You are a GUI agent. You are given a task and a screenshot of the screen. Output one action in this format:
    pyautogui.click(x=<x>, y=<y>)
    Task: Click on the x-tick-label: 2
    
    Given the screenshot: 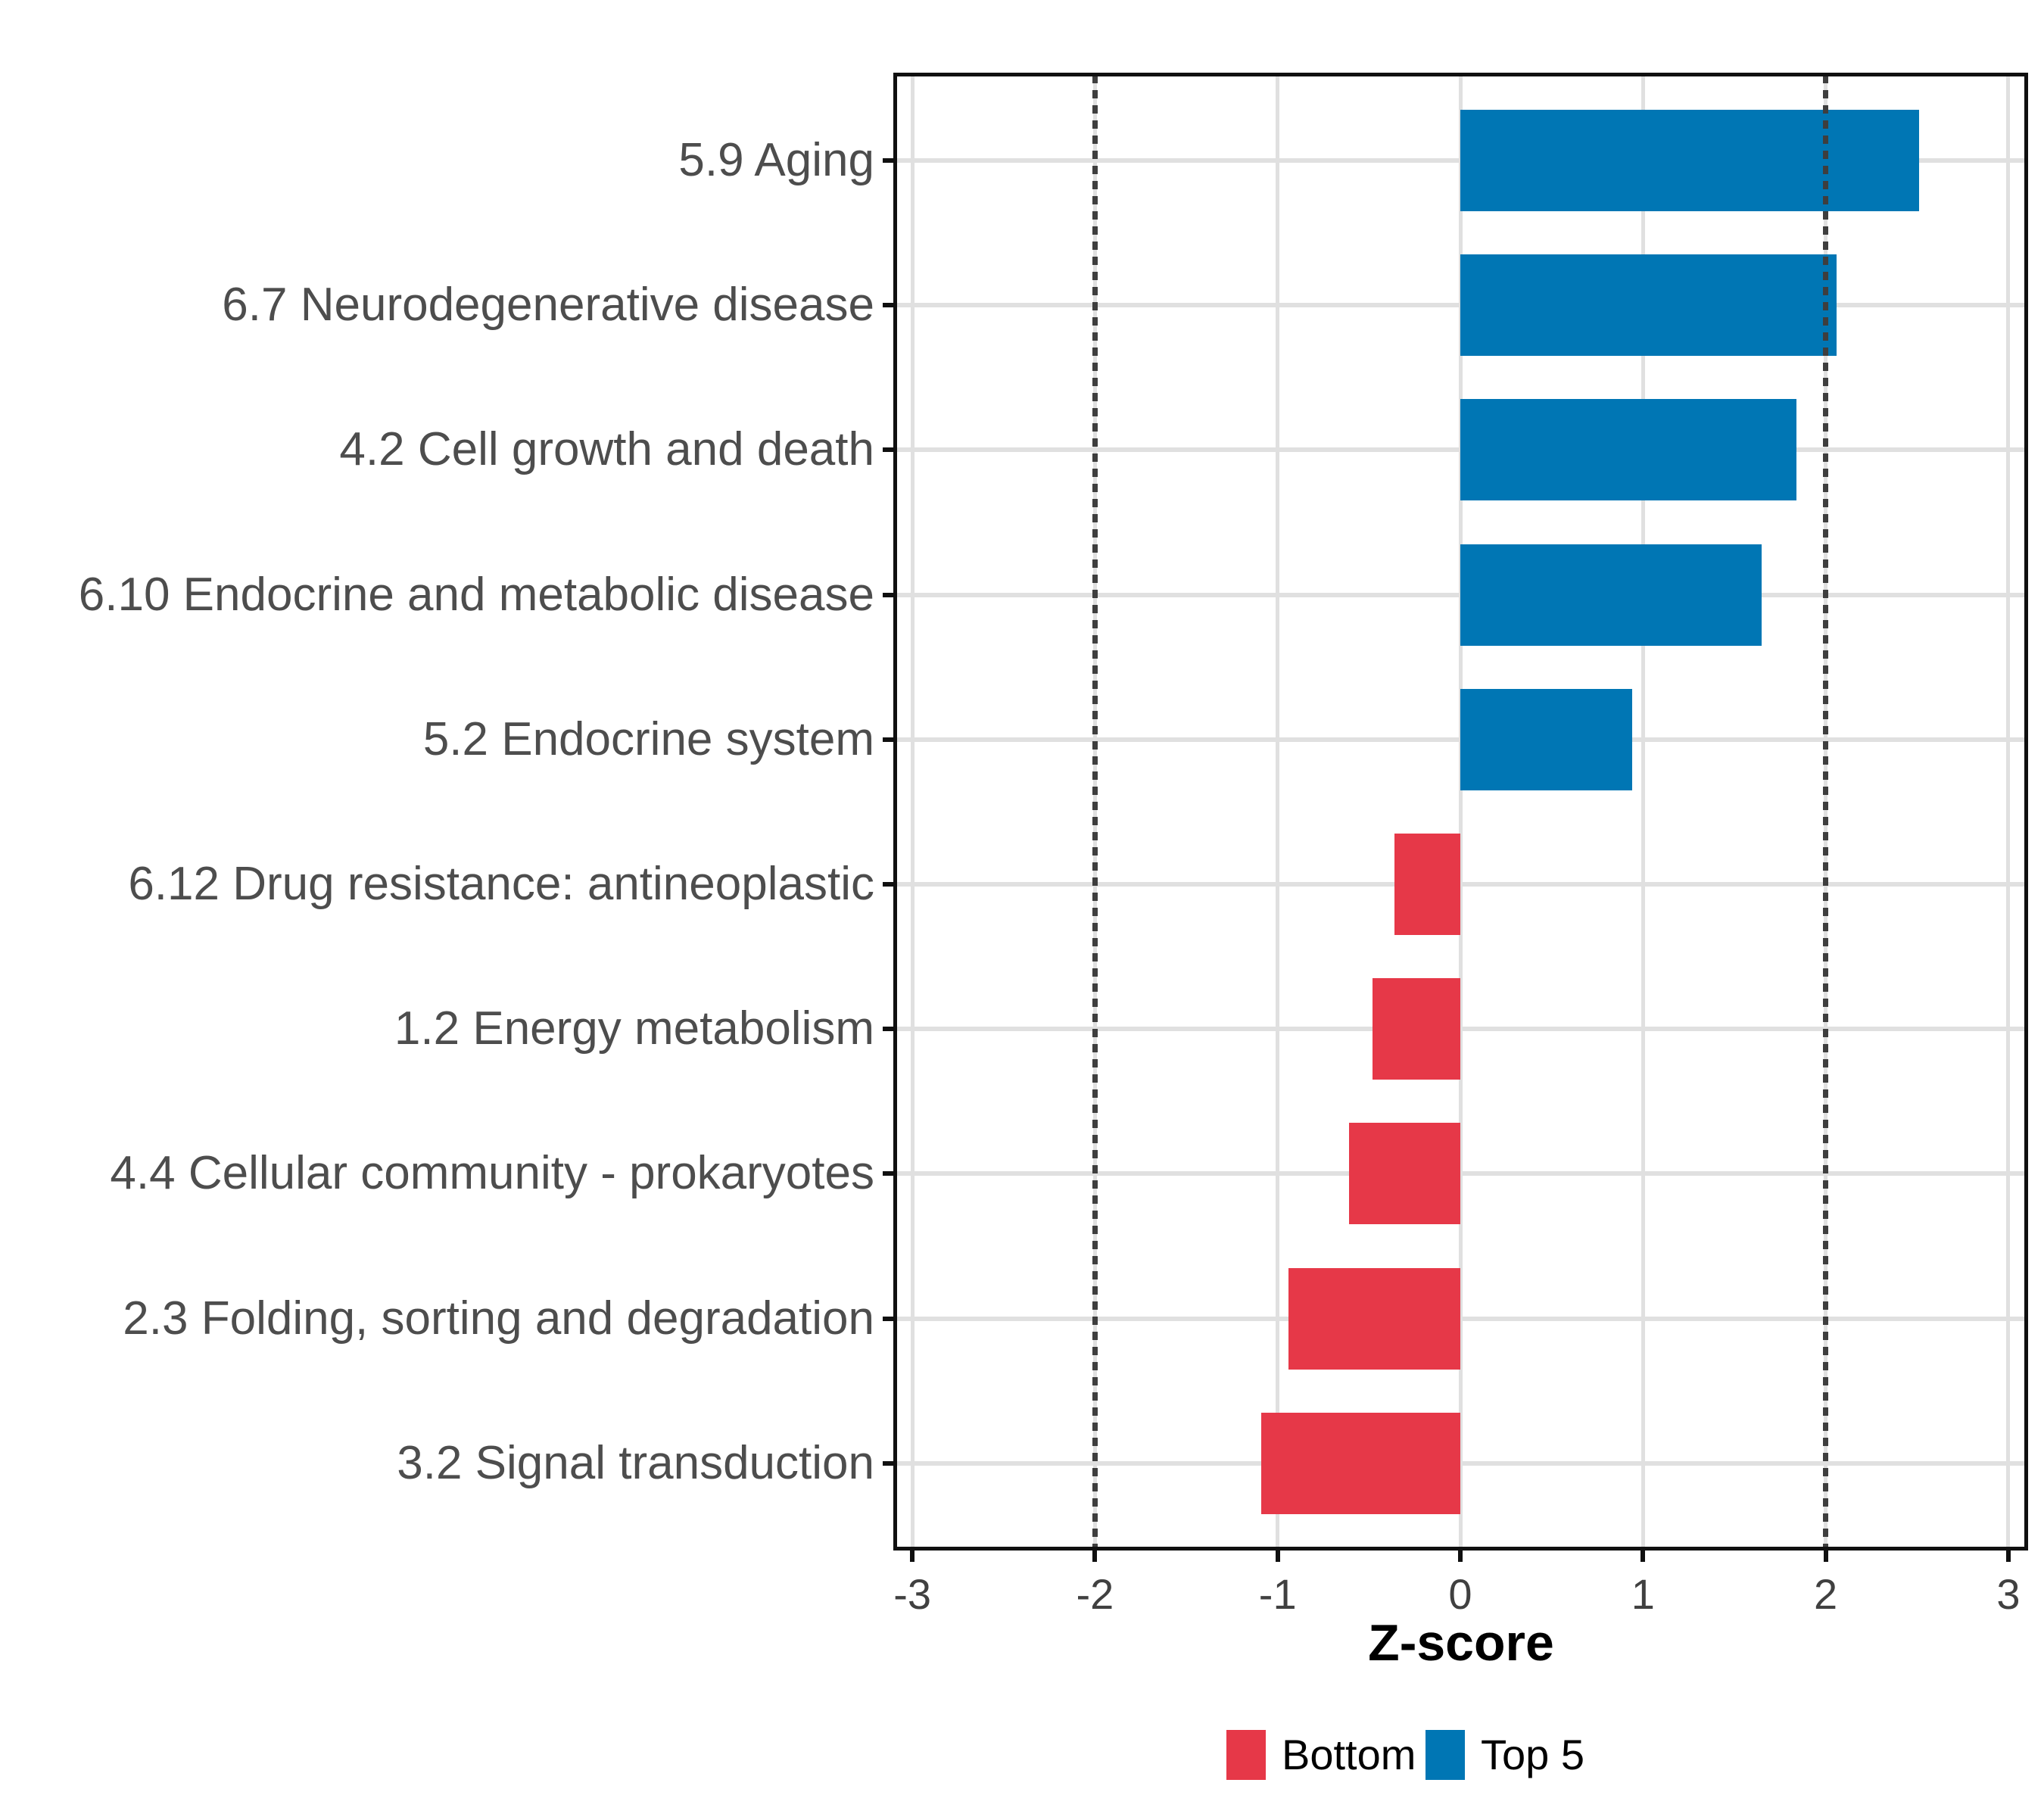 What is the action you would take?
    pyautogui.click(x=1826, y=1594)
    